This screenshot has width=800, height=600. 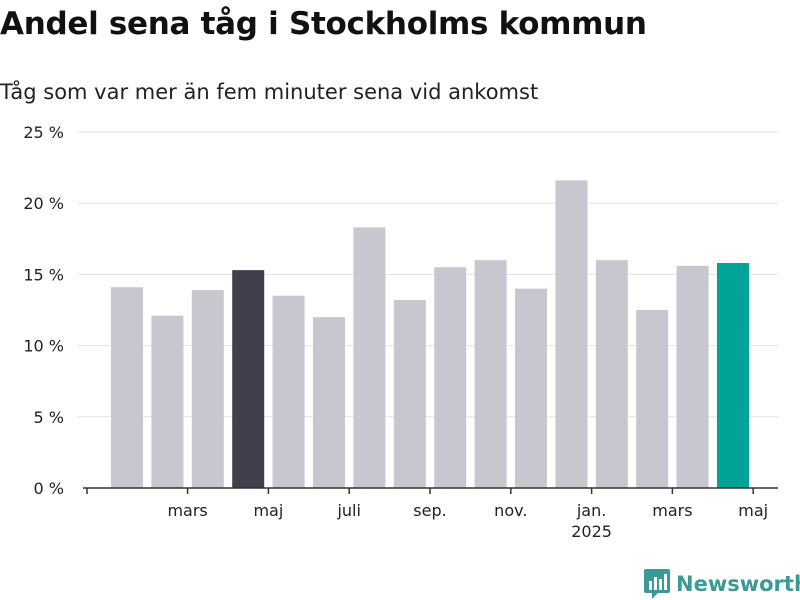 I want to click on y-tick-label: 25 %, so click(x=43, y=132).